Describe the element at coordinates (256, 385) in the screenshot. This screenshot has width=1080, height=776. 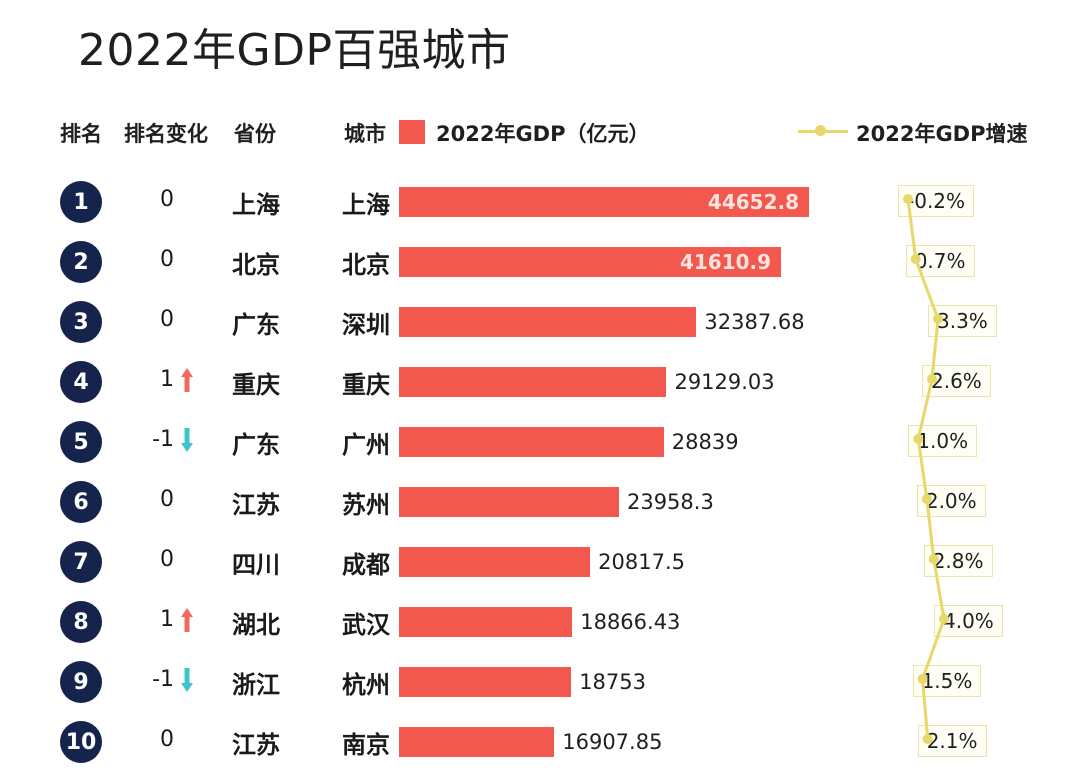
I see `province-label: 重庆` at that location.